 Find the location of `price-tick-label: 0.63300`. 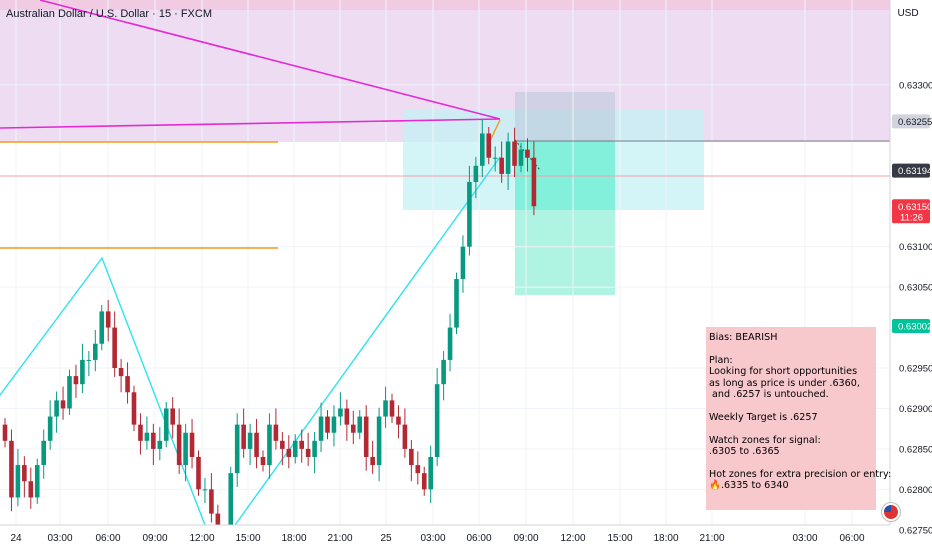

price-tick-label: 0.63300 is located at coordinates (915, 85).